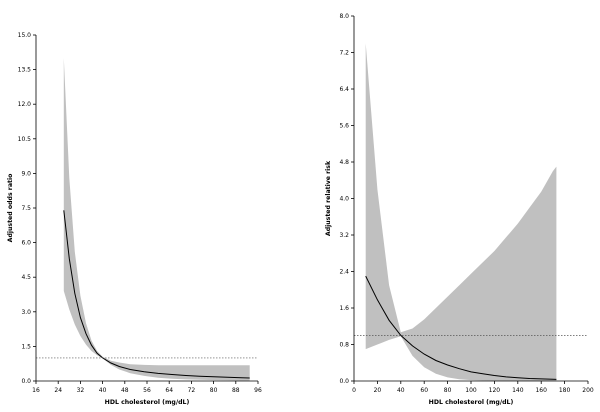 The width and height of the screenshot is (600, 412). What do you see at coordinates (344, 272) in the screenshot?
I see `y-tick-label: 2.4` at bounding box center [344, 272].